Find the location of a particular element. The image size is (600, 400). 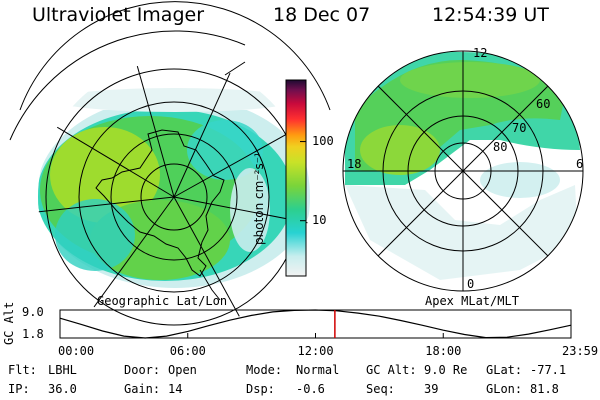

mlt-label-6: 6 is located at coordinates (580, 164).